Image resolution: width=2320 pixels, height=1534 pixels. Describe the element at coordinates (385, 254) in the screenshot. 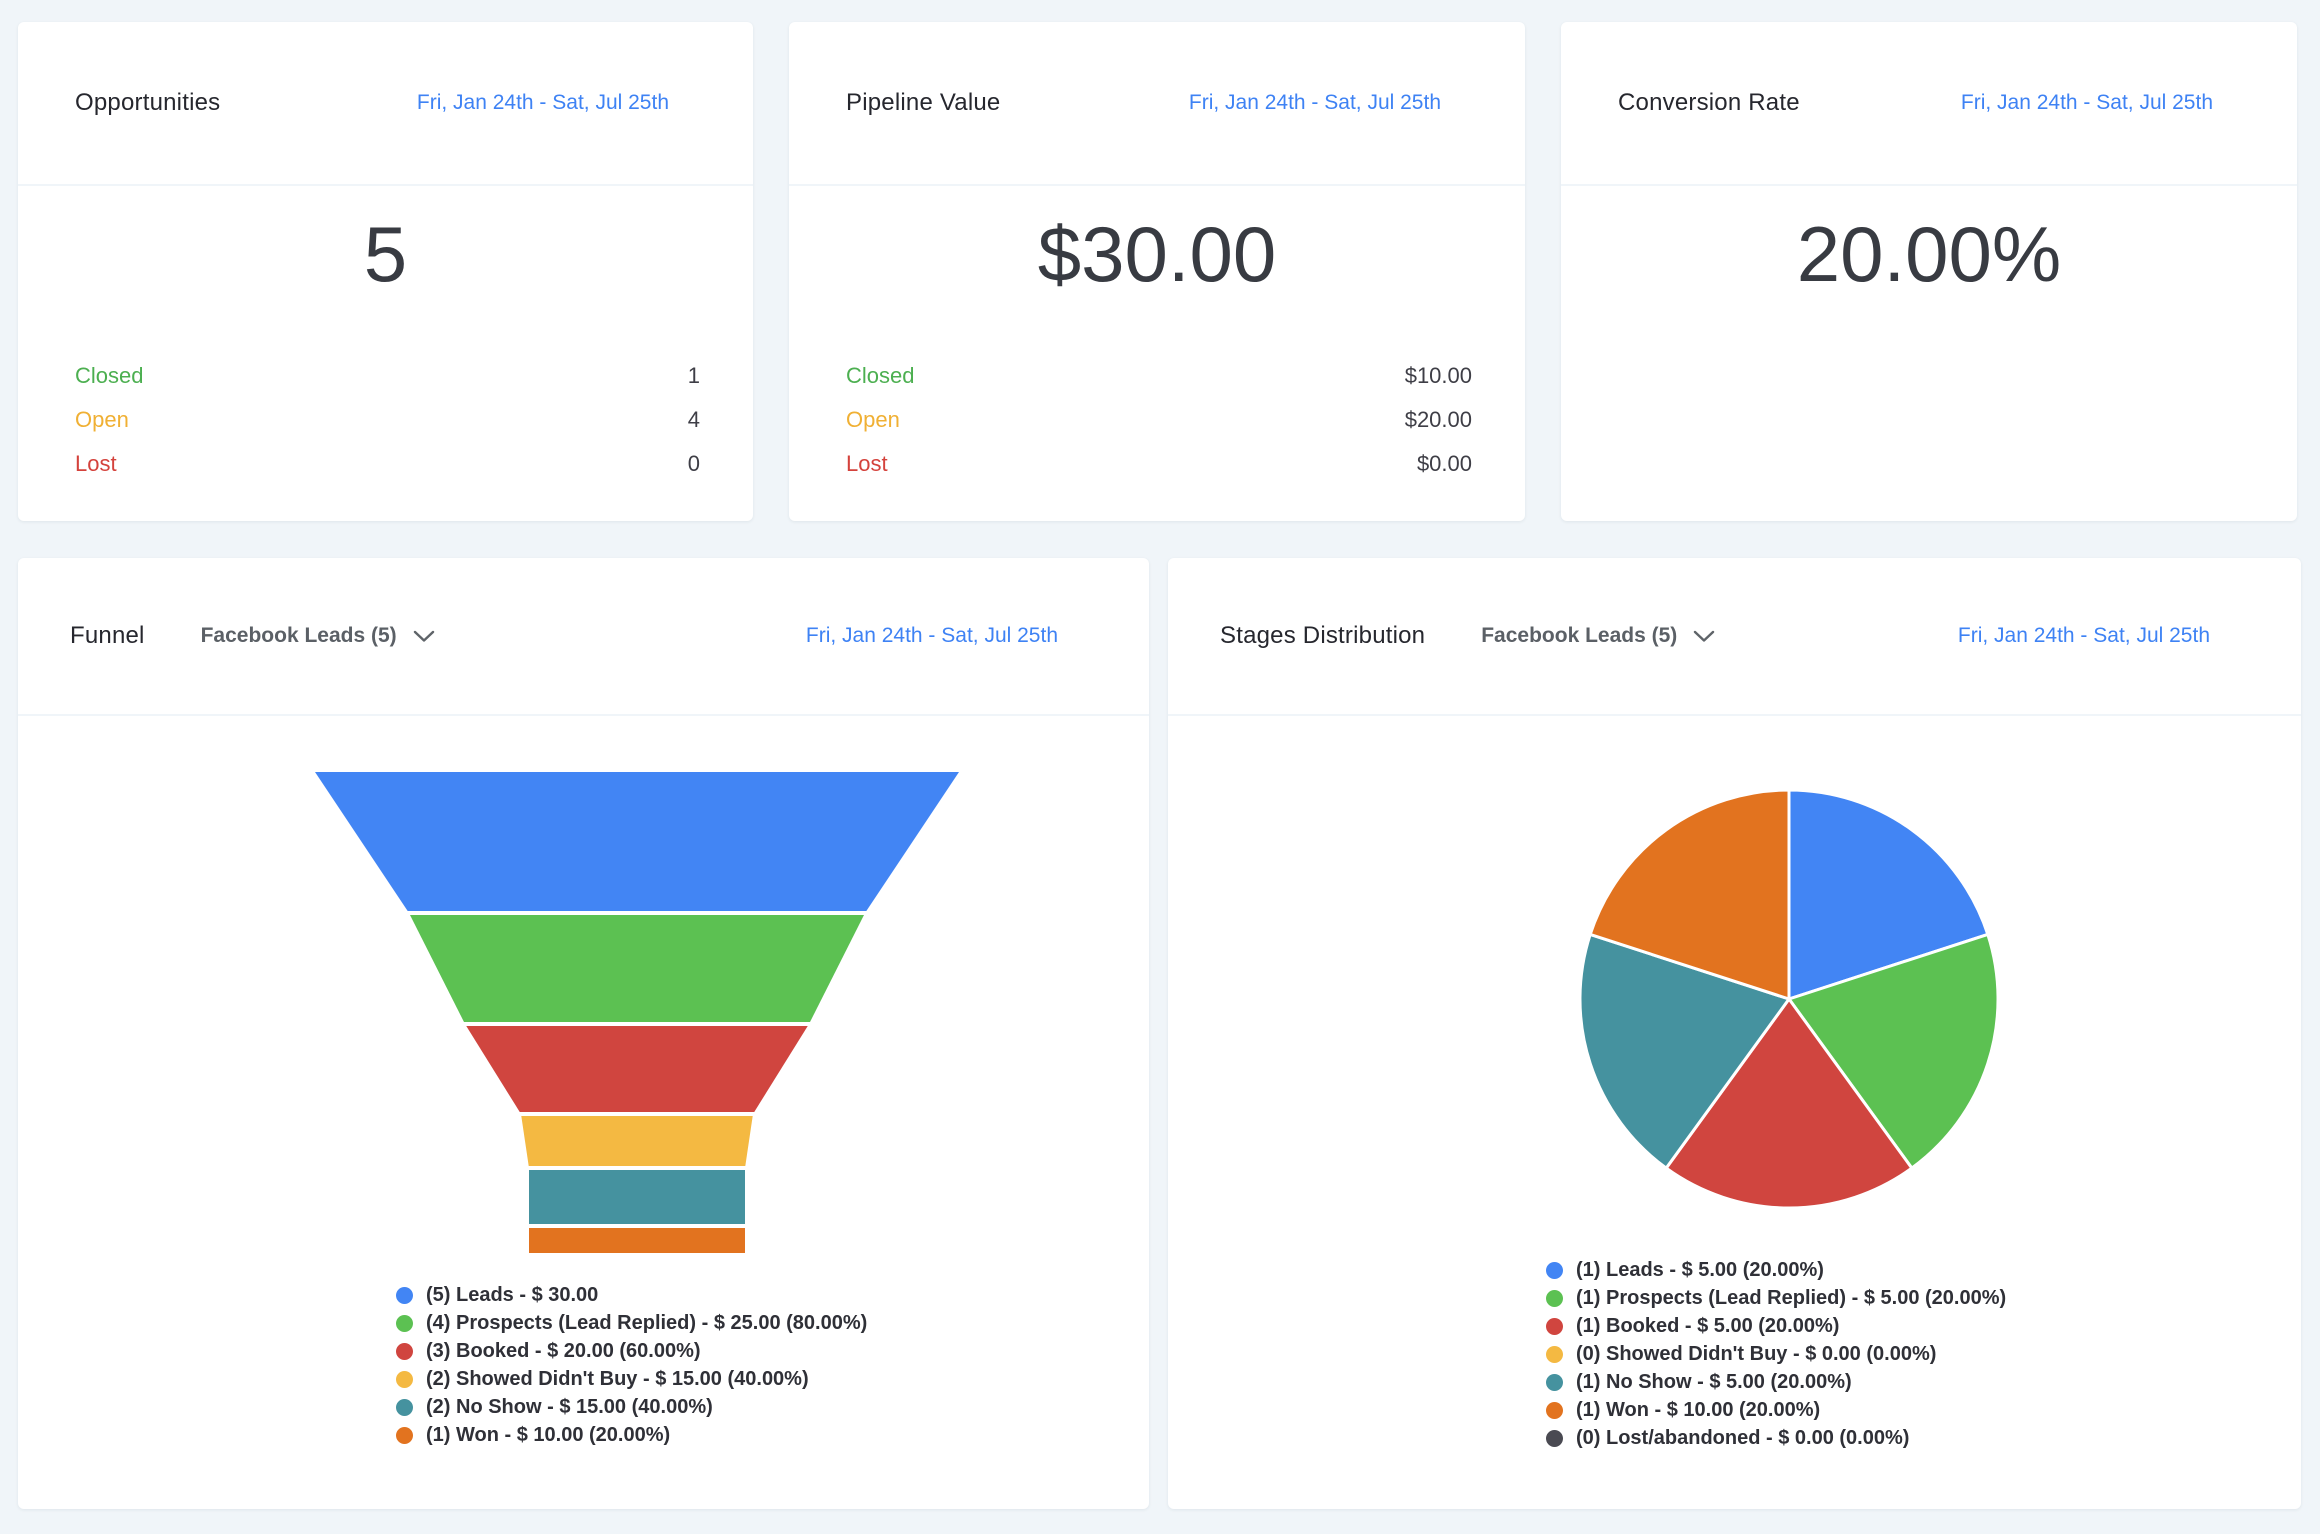

I see `opportunities-total: 5` at that location.